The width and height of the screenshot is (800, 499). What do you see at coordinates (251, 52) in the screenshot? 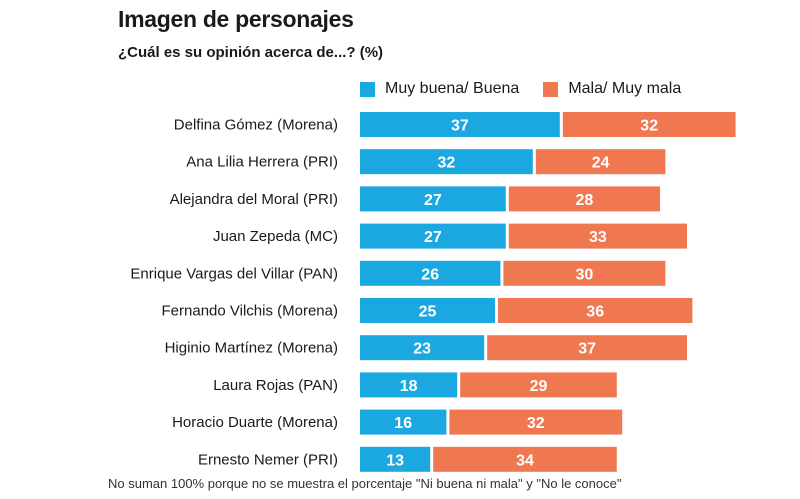
I see `chart-subtitle: ¿Cuál es su opinión acerca de...? (%)` at bounding box center [251, 52].